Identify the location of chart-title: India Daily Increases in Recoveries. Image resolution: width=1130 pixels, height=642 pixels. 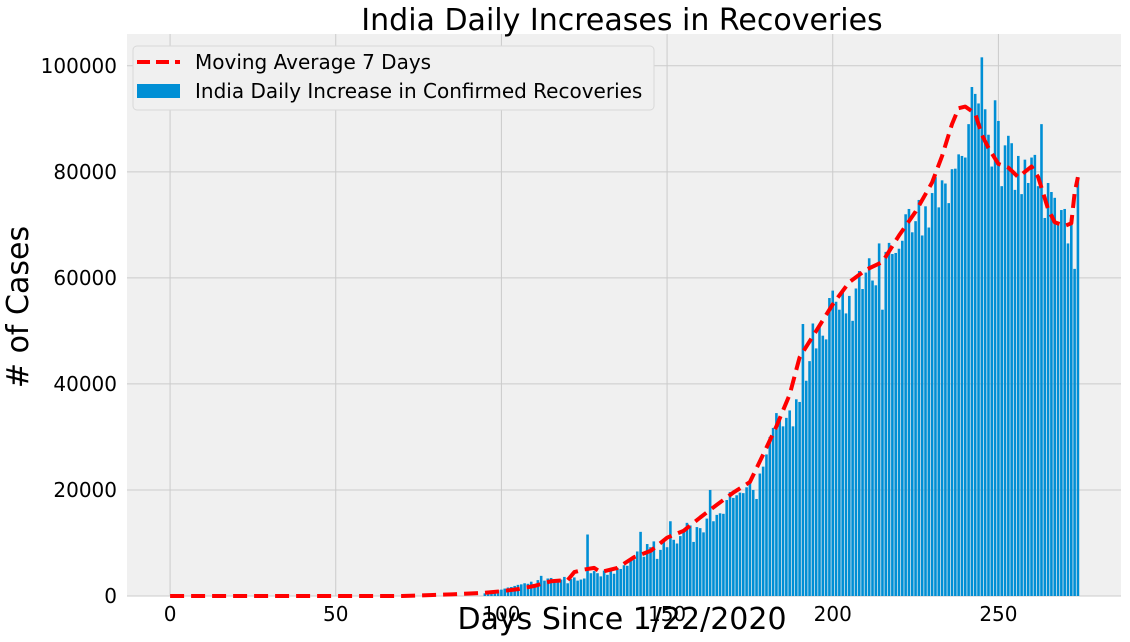
(621, 20).